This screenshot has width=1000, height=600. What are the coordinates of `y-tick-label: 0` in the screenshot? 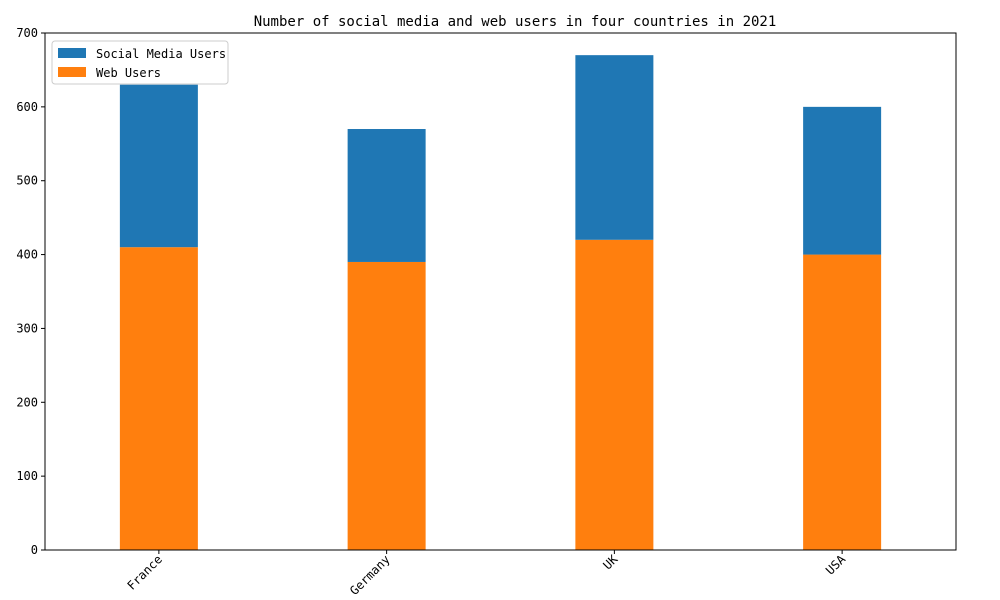 It's located at (34, 550).